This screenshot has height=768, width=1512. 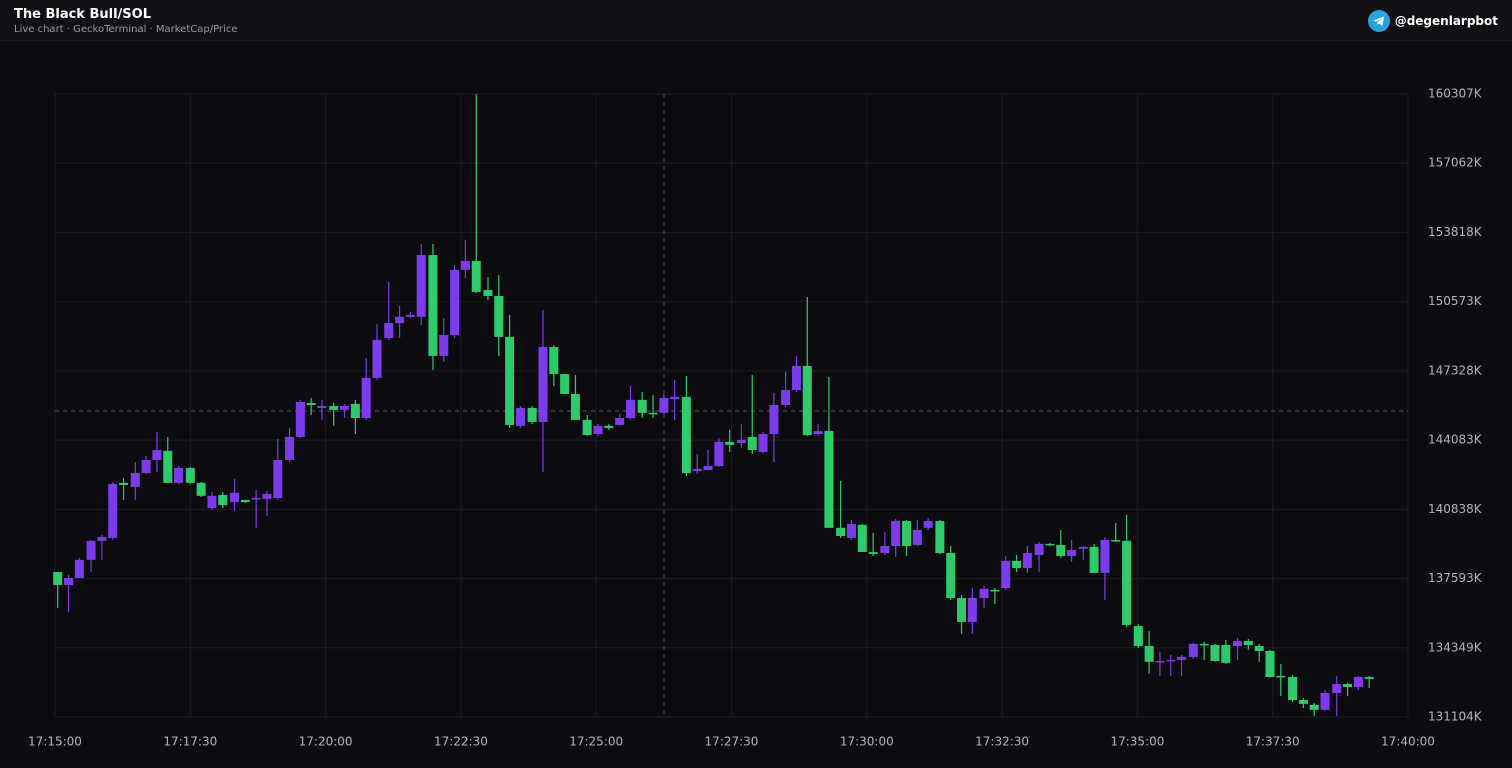 I want to click on y-tick-label: 157062K, so click(x=1455, y=163).